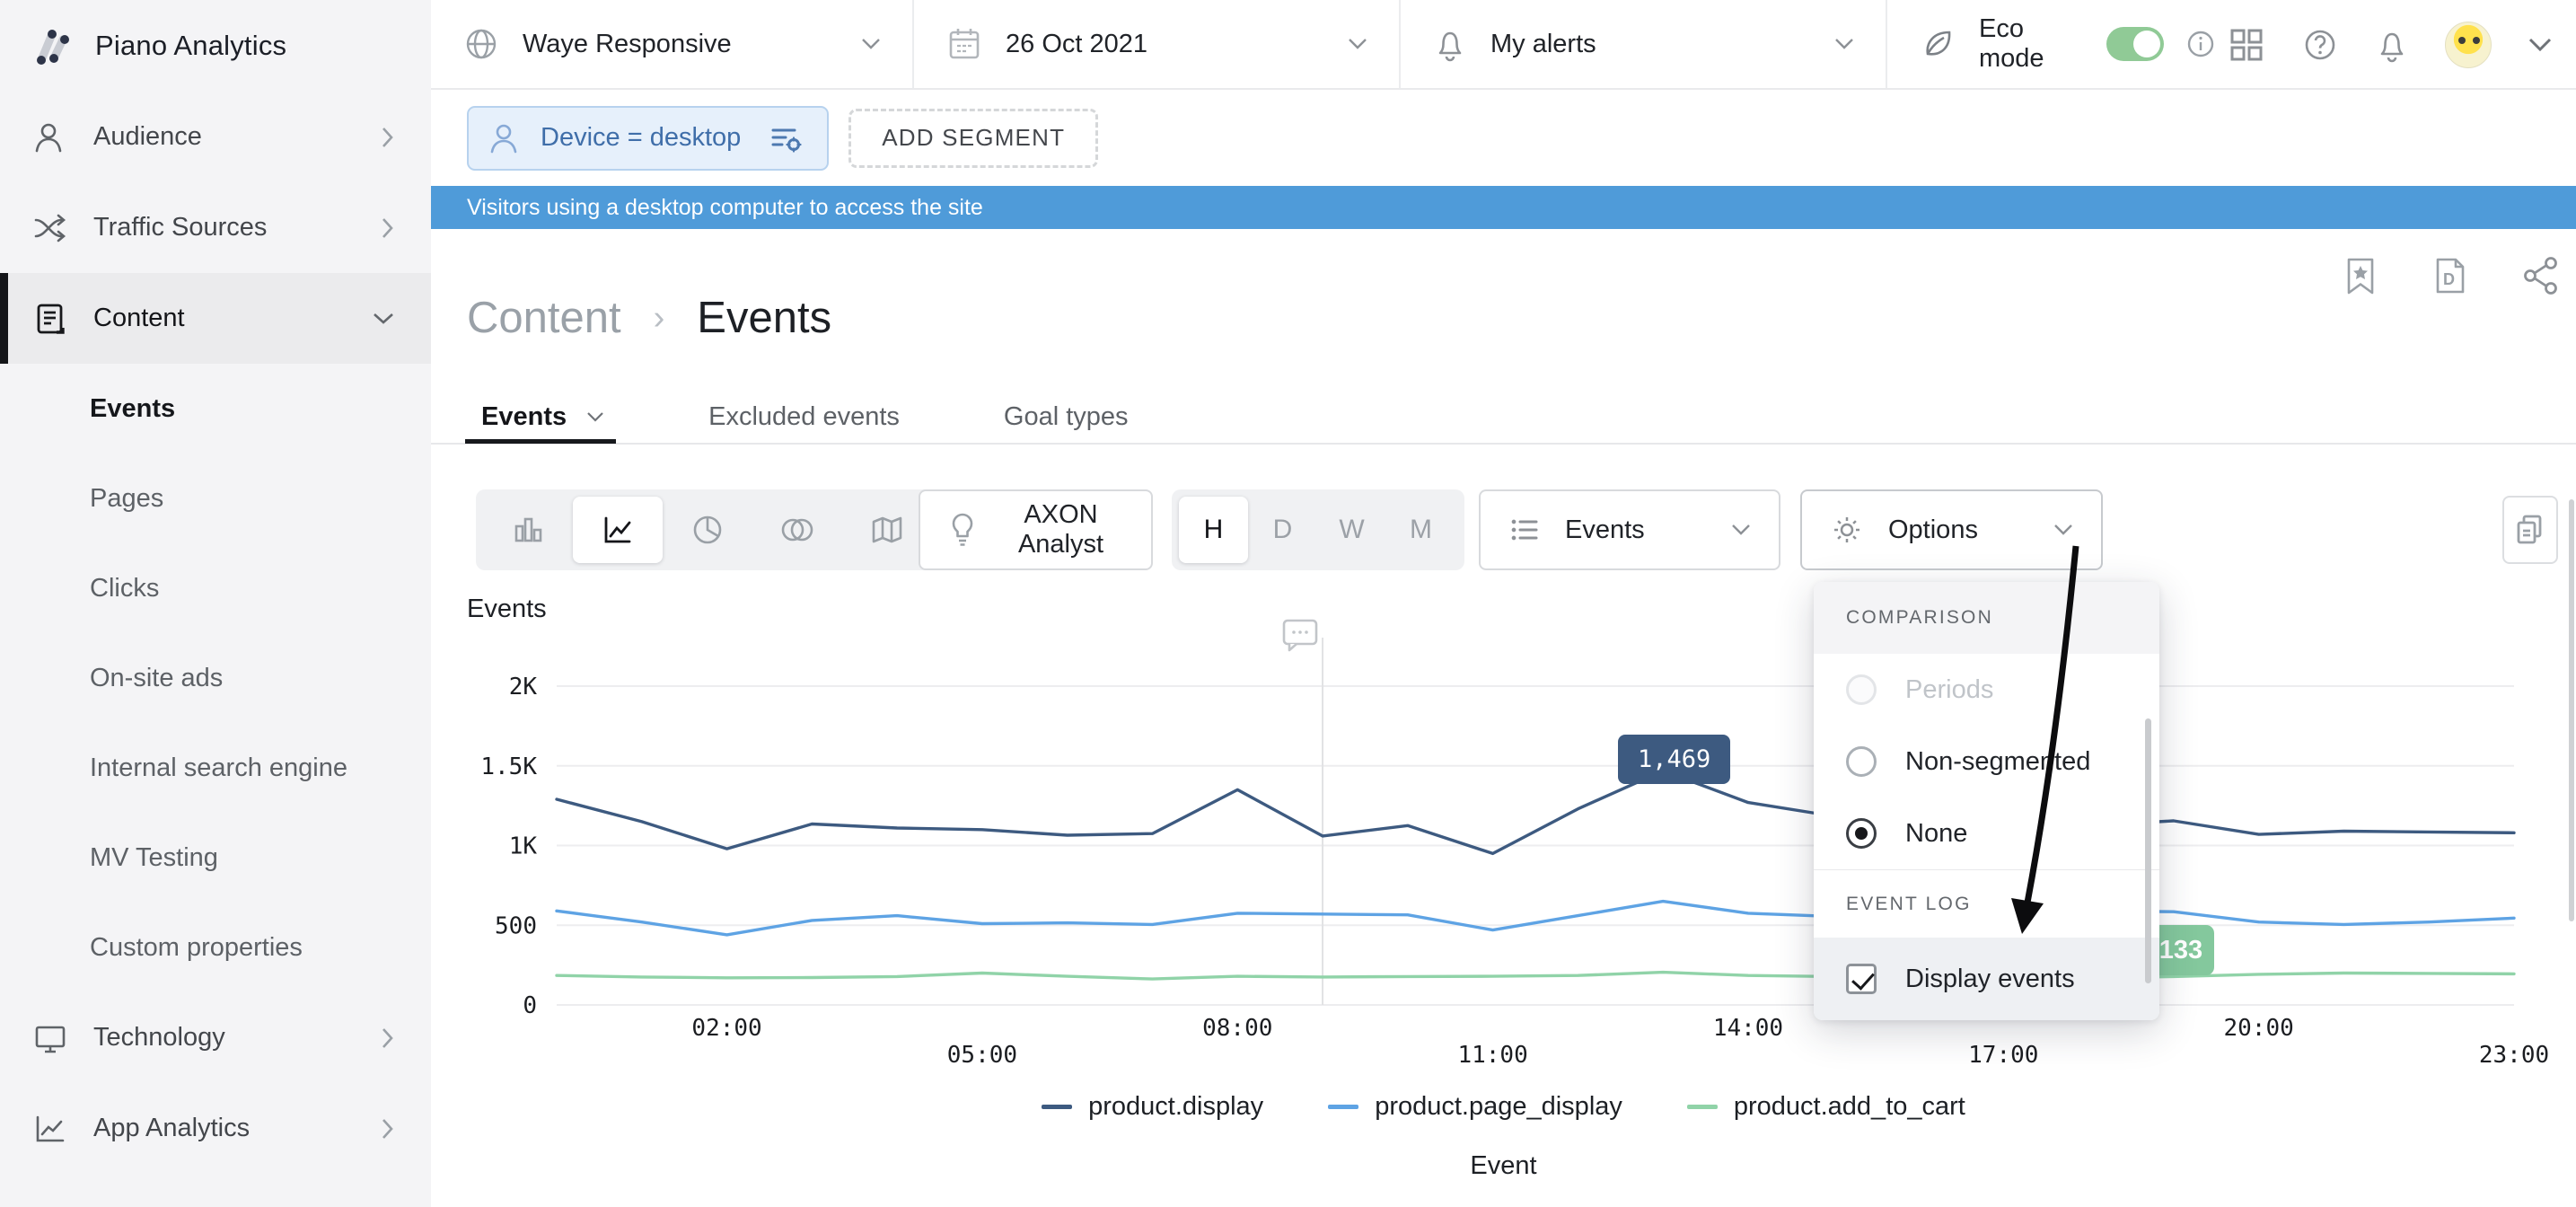 The width and height of the screenshot is (2576, 1207). Describe the element at coordinates (50, 319) in the screenshot. I see `content-icon` at that location.